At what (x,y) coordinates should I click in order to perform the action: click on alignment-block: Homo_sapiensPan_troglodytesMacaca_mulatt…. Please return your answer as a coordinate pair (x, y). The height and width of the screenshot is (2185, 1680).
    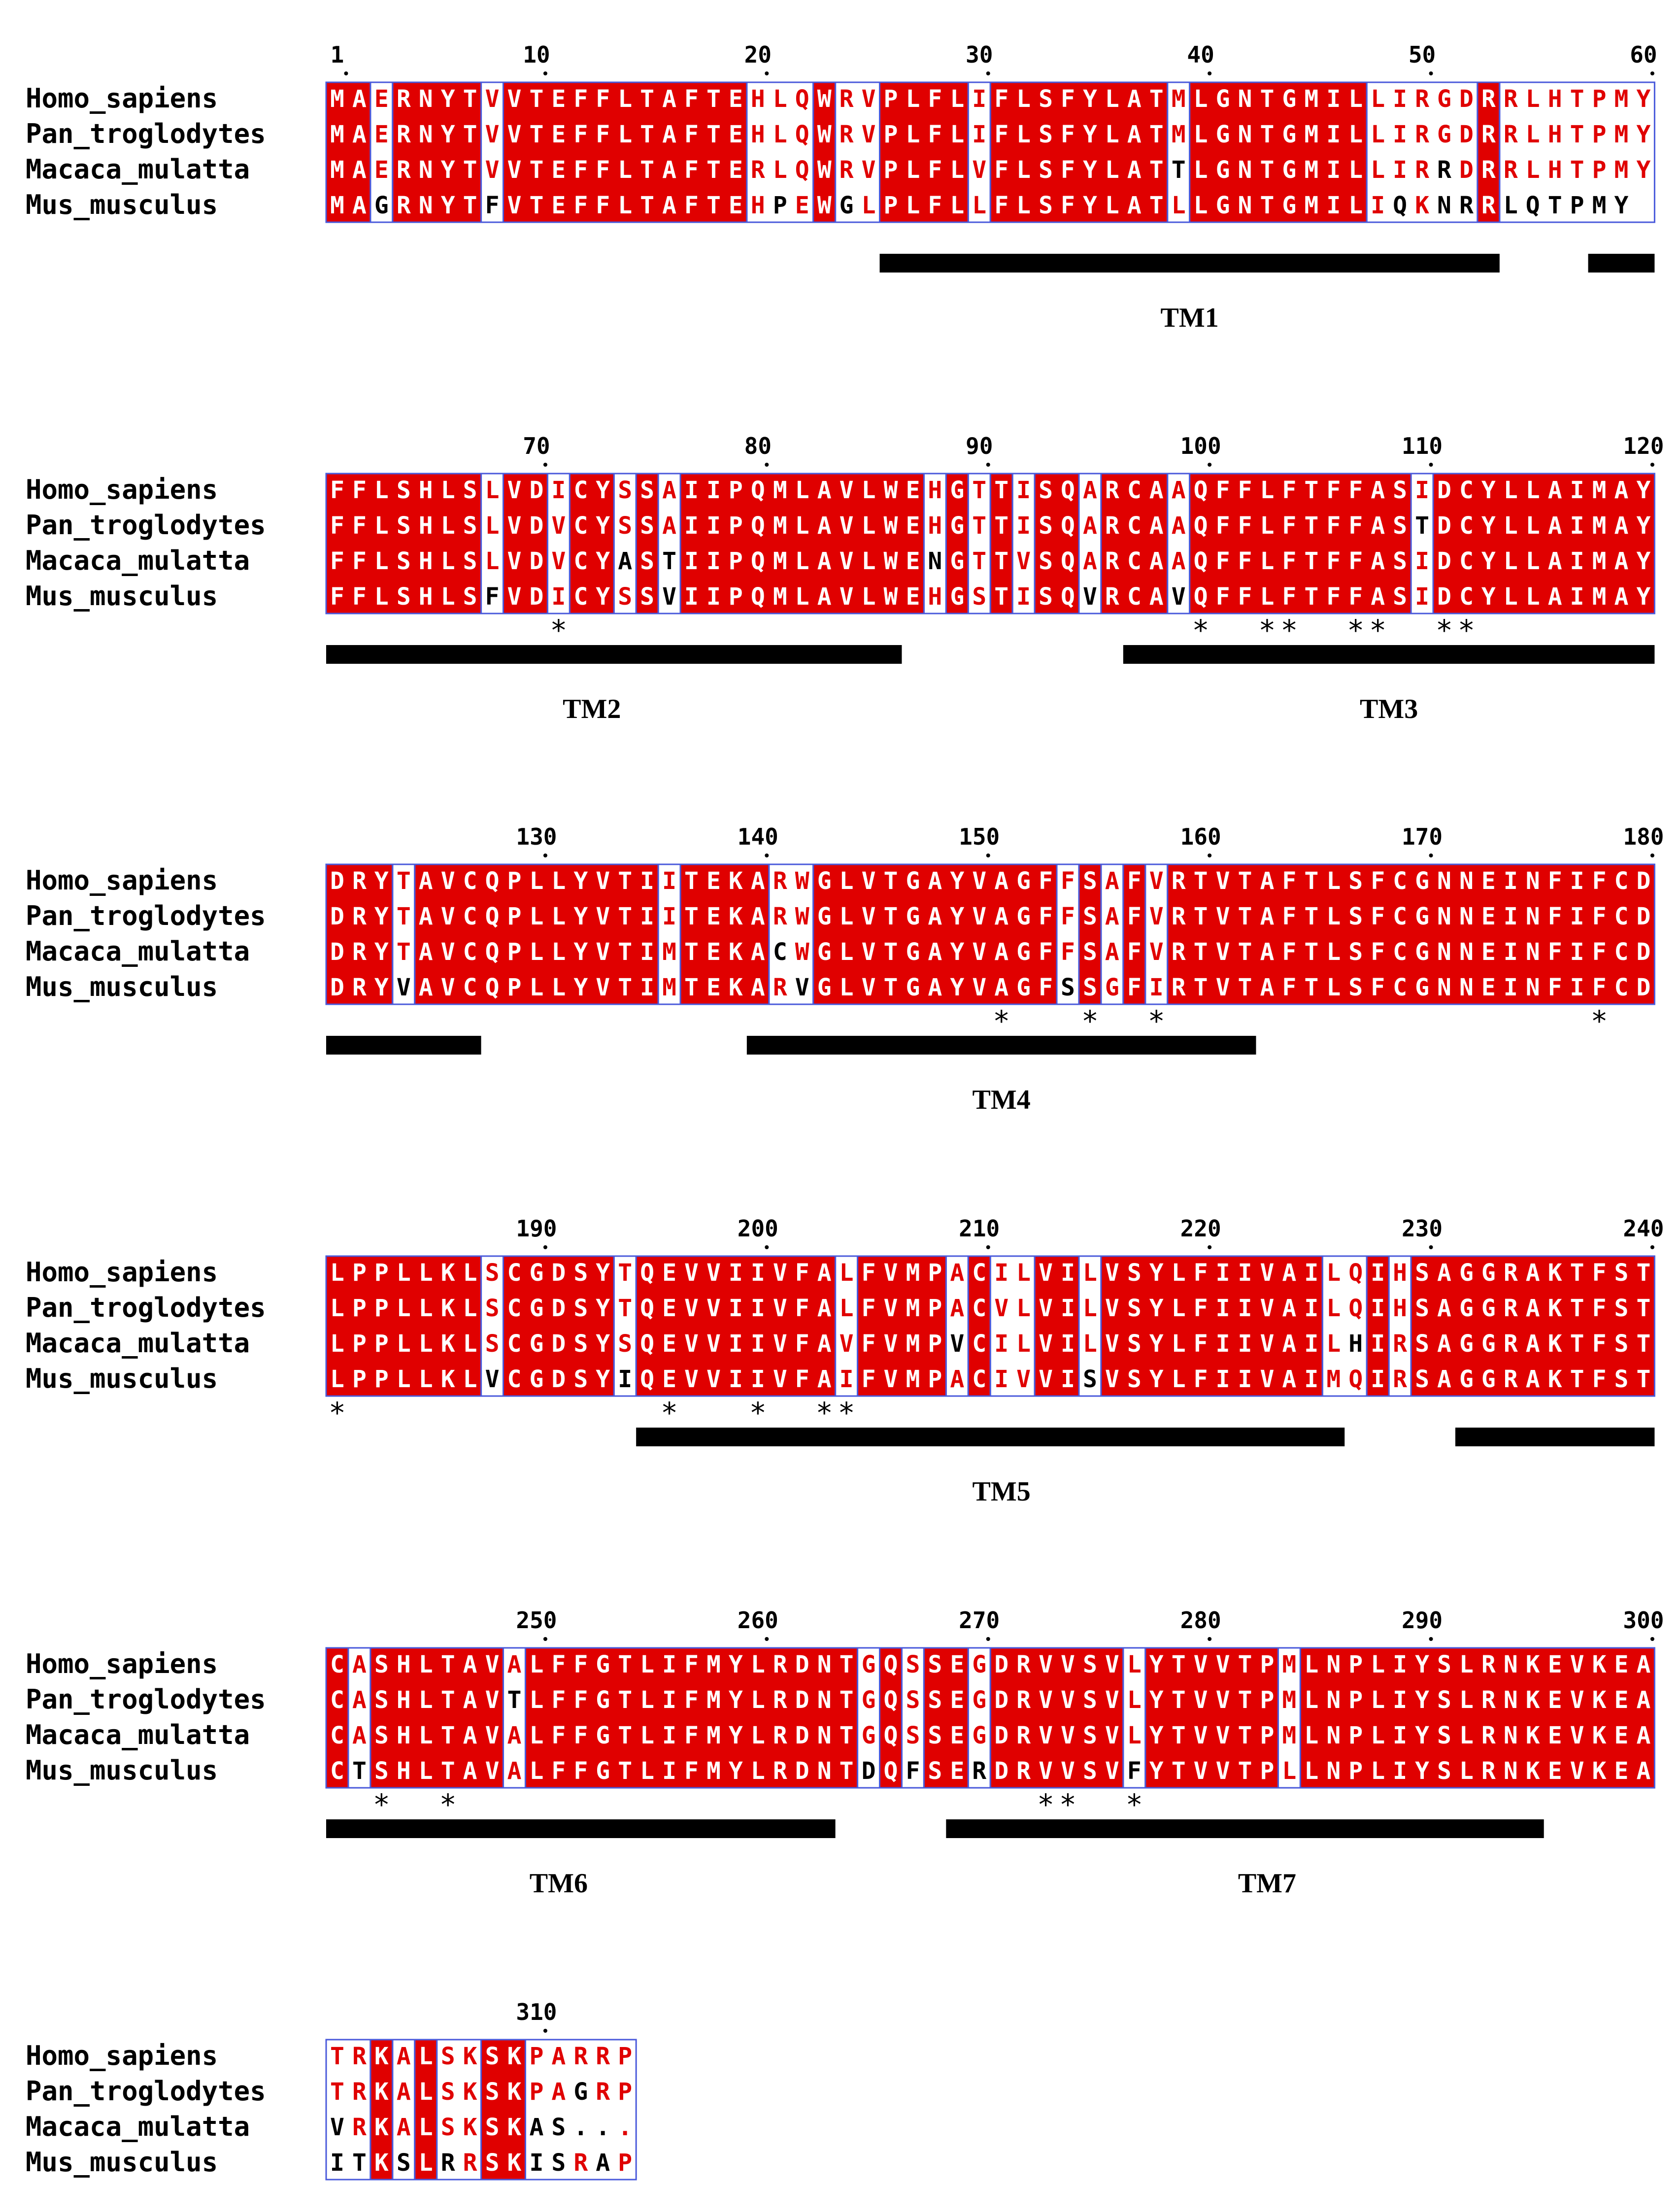
    Looking at the image, I should click on (841, 187).